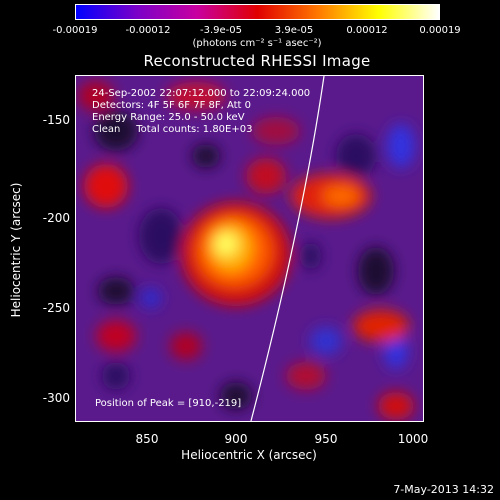 This screenshot has height=500, width=500. Describe the element at coordinates (249, 455) in the screenshot. I see `x-axis-label: Heliocentric X (arcsec)` at that location.